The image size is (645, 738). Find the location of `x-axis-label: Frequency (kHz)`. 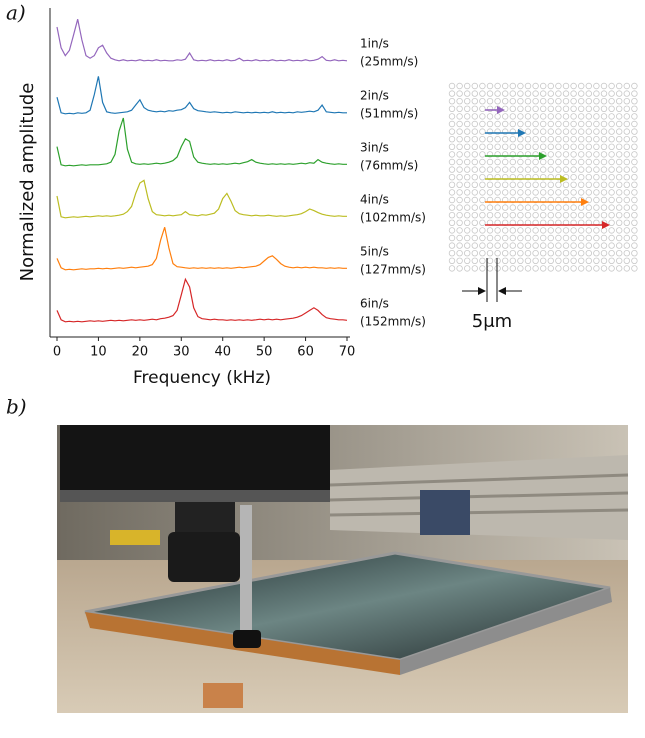

x-axis-label: Frequency (kHz) is located at coordinates (202, 378).